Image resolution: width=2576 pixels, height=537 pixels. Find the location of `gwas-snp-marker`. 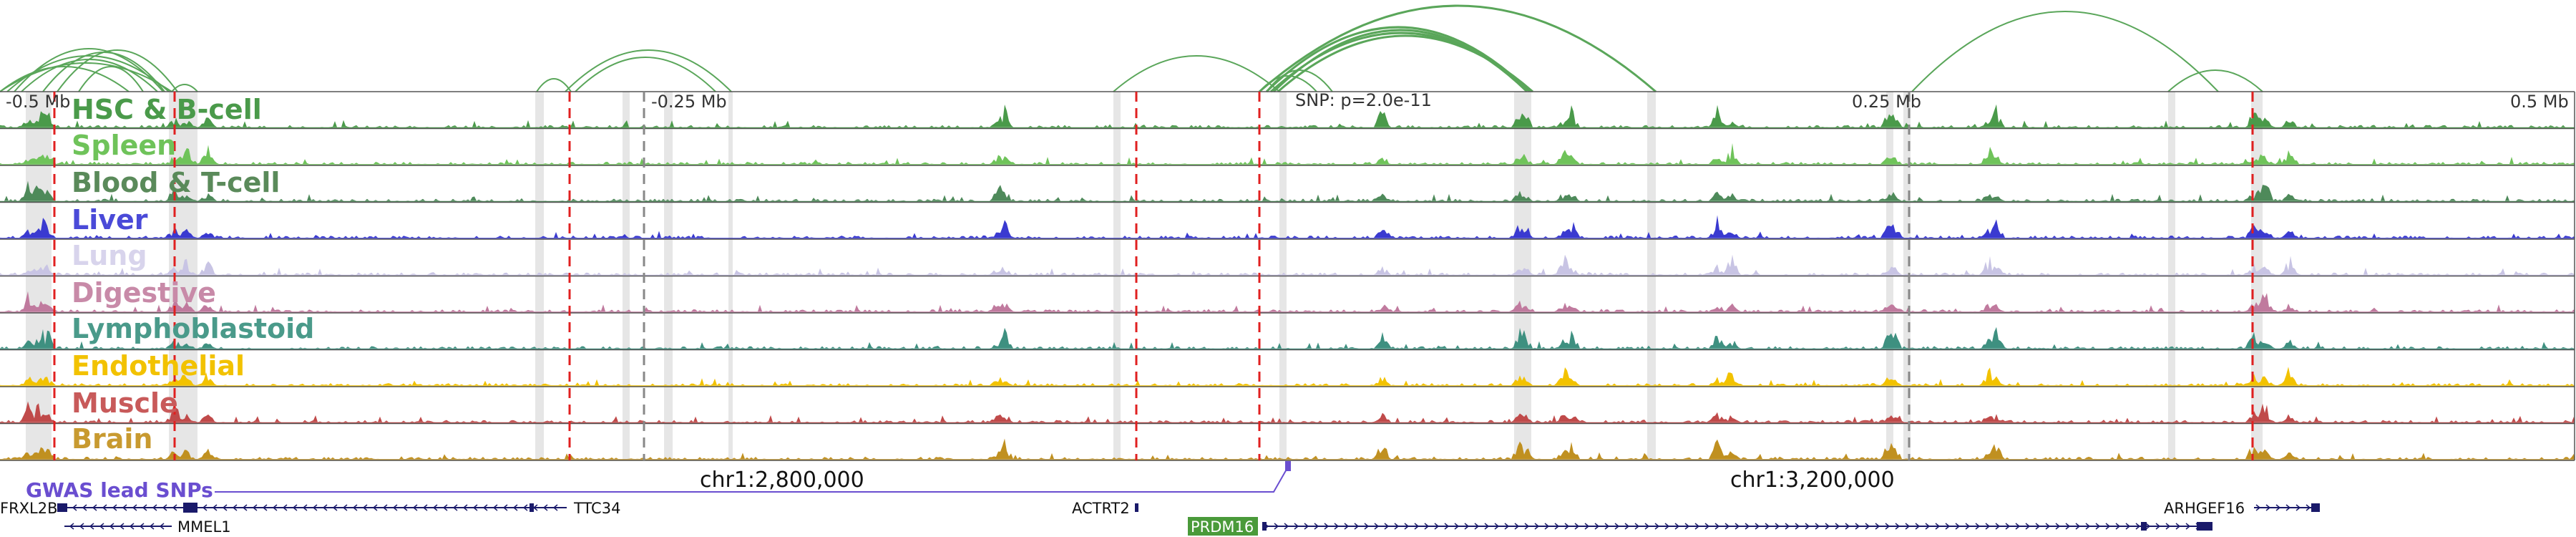

gwas-snp-marker is located at coordinates (1288, 466).